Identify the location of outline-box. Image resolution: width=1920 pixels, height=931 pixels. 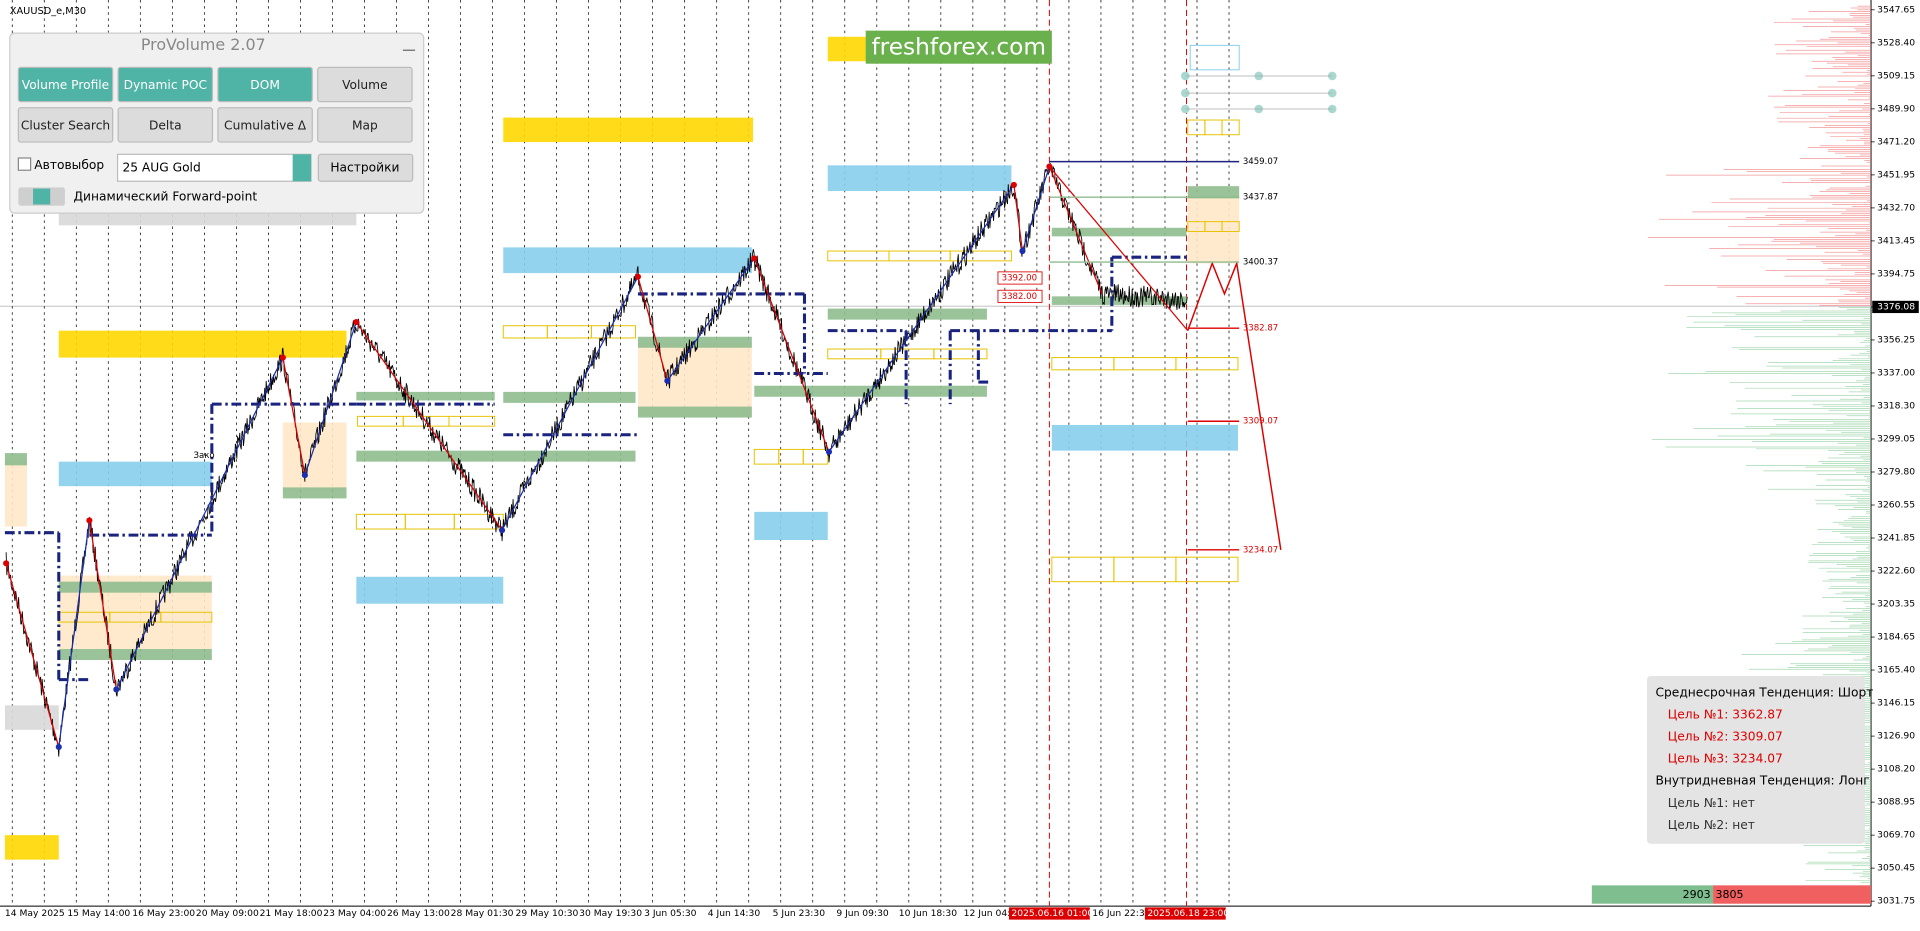
(1214, 57).